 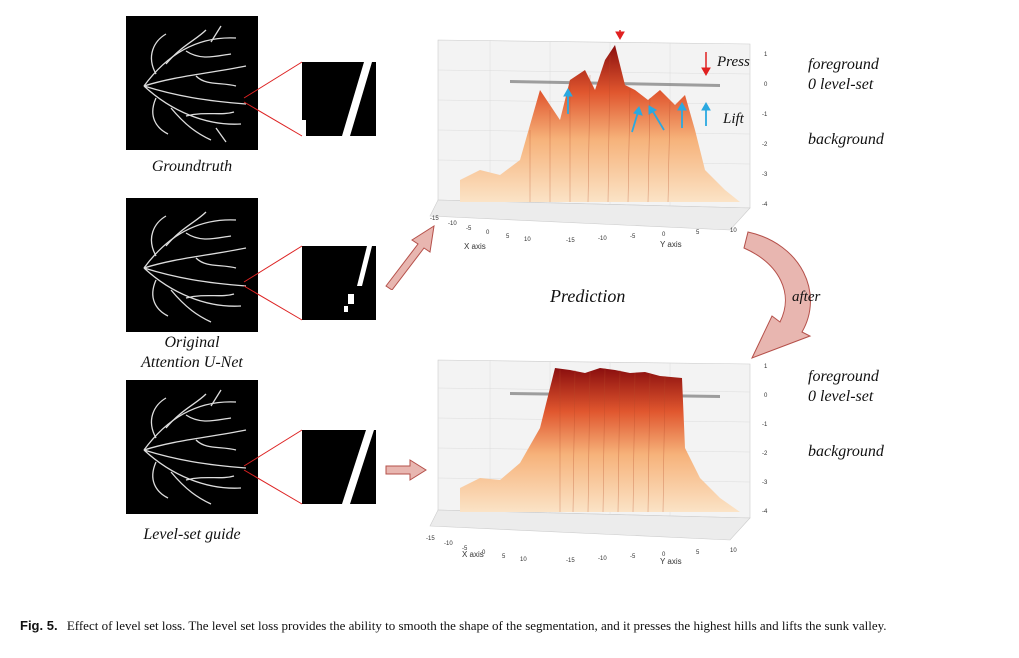 I want to click on top-y-tick: -10, so click(x=602, y=239).